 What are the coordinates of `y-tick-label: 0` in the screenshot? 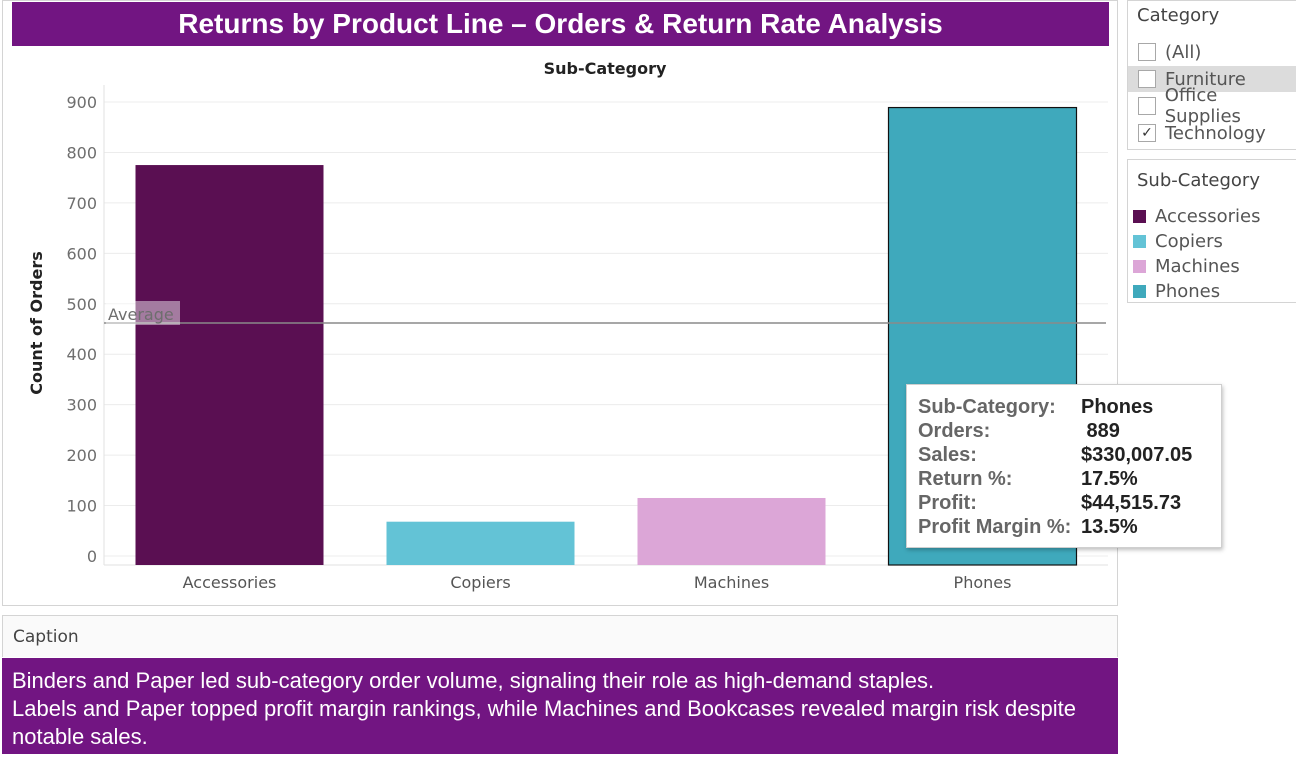 It's located at (92, 556).